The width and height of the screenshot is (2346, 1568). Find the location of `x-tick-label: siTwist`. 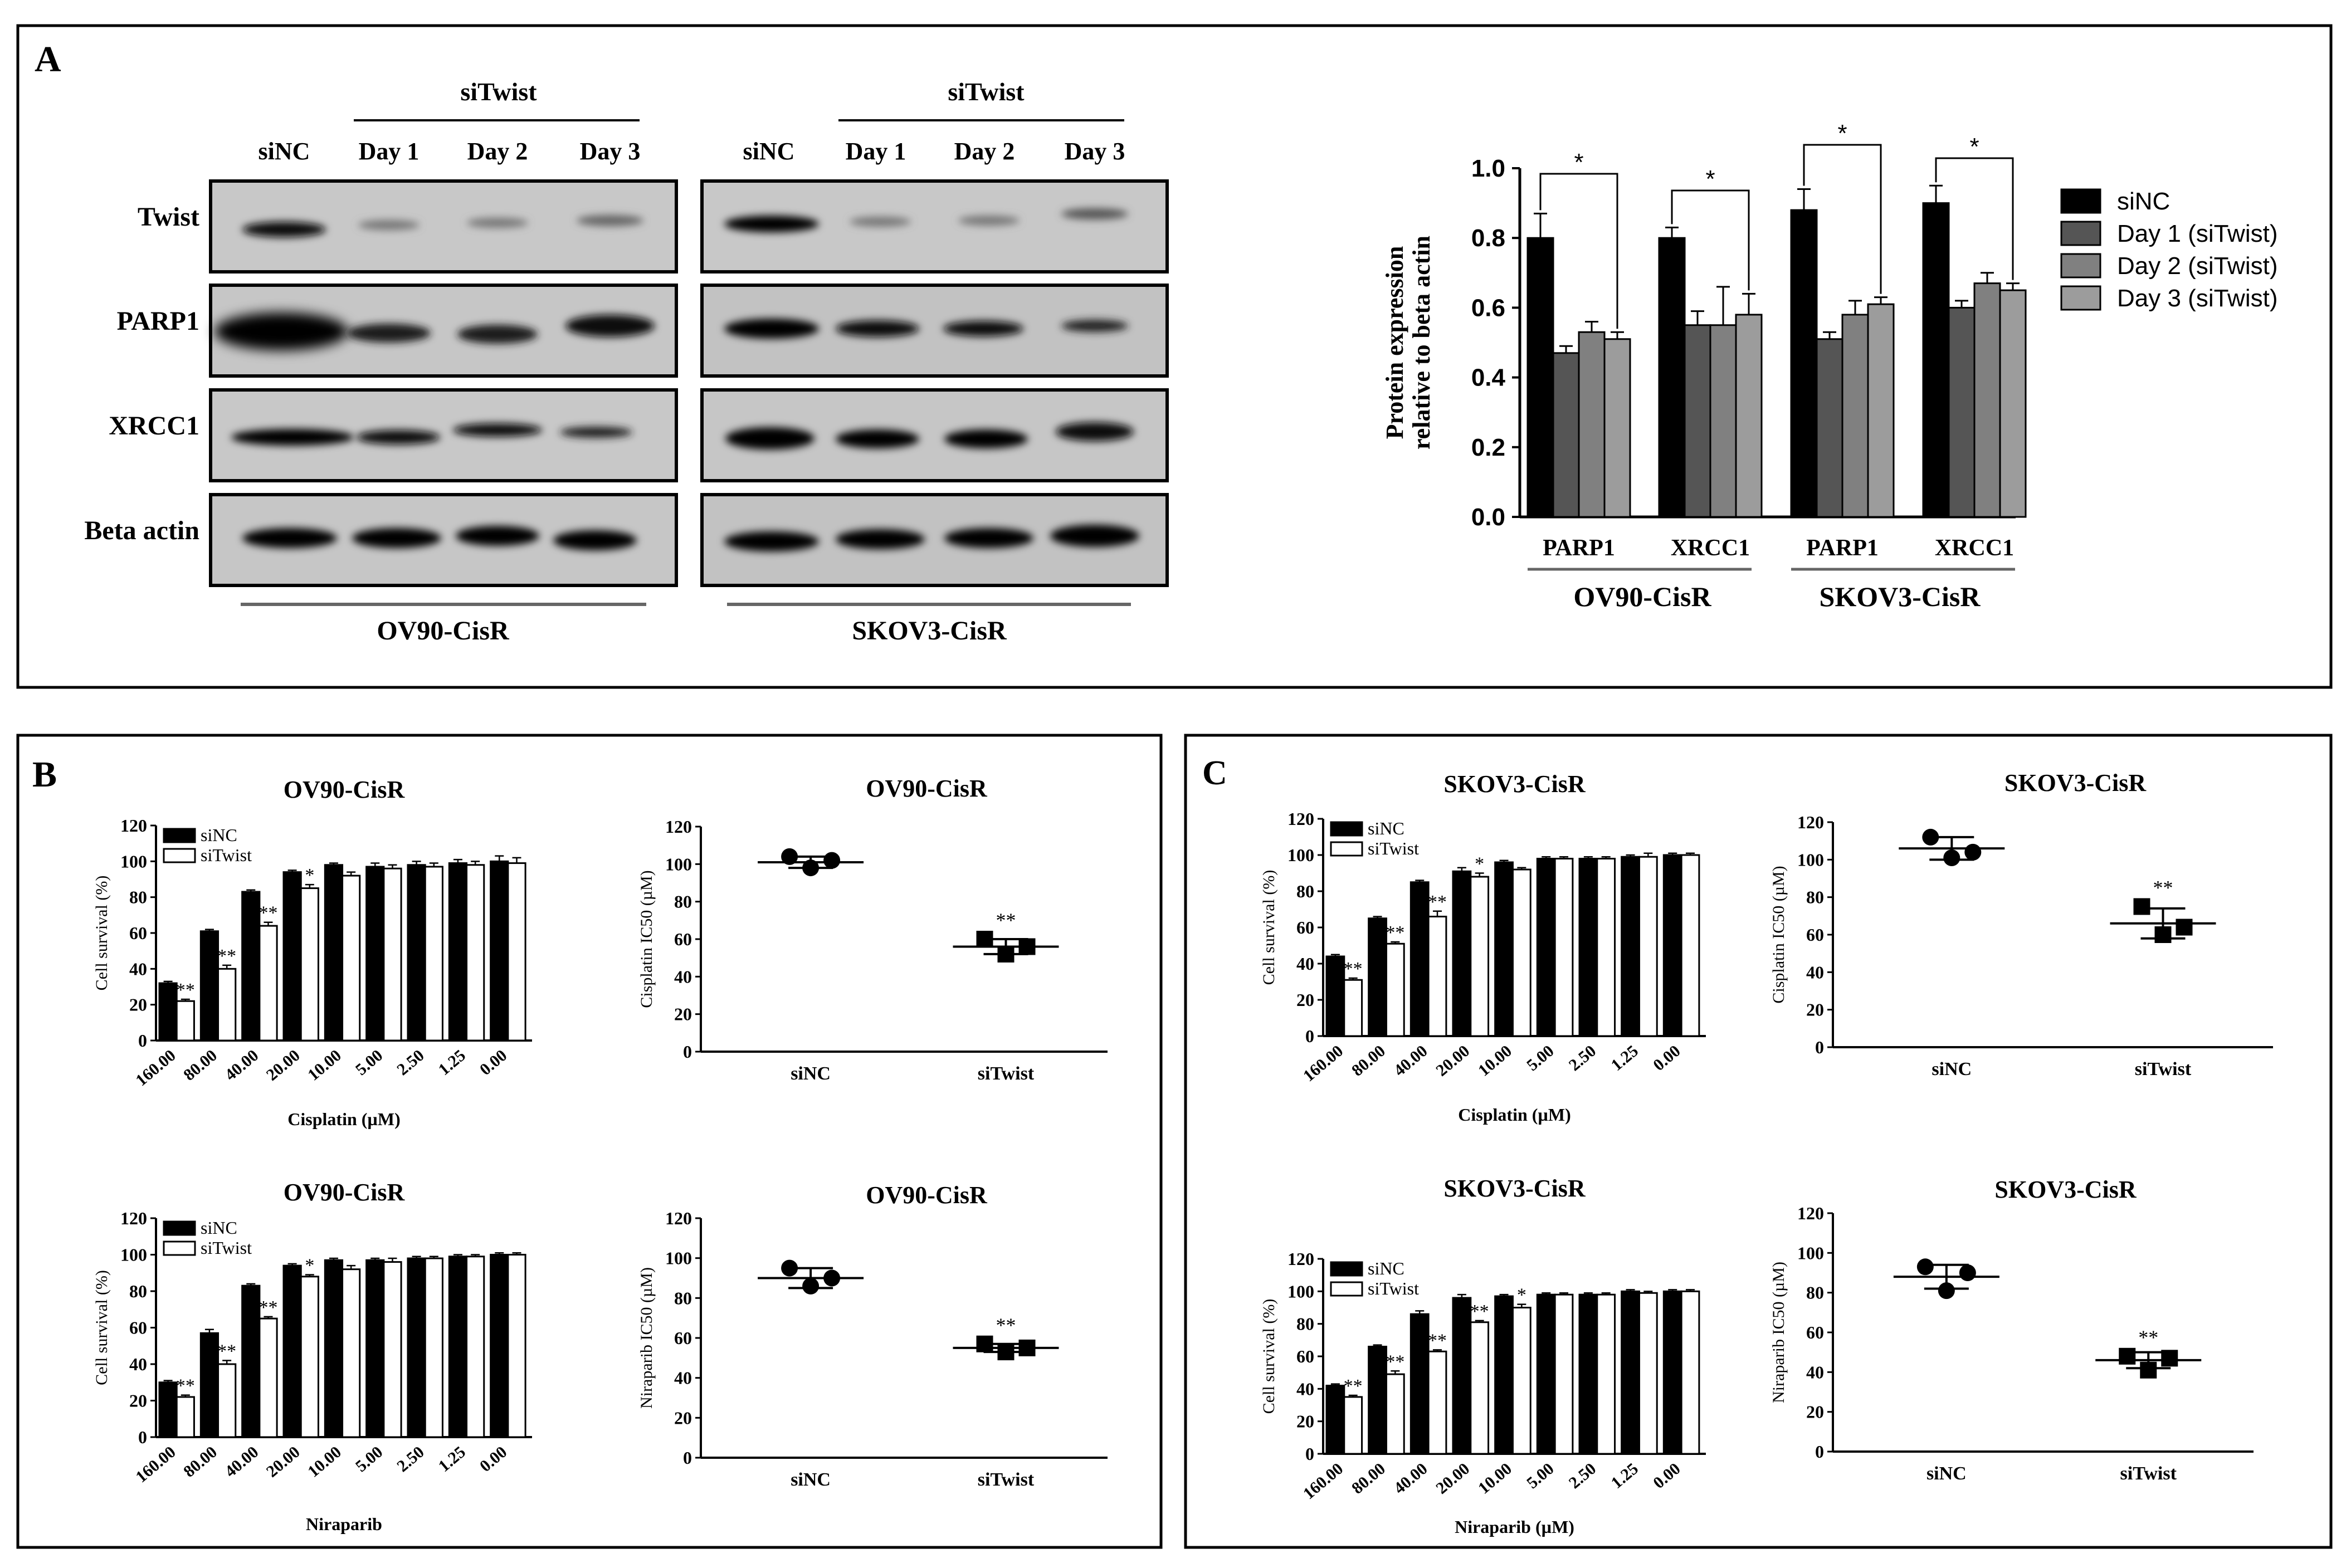

x-tick-label: siTwist is located at coordinates (1006, 1073).